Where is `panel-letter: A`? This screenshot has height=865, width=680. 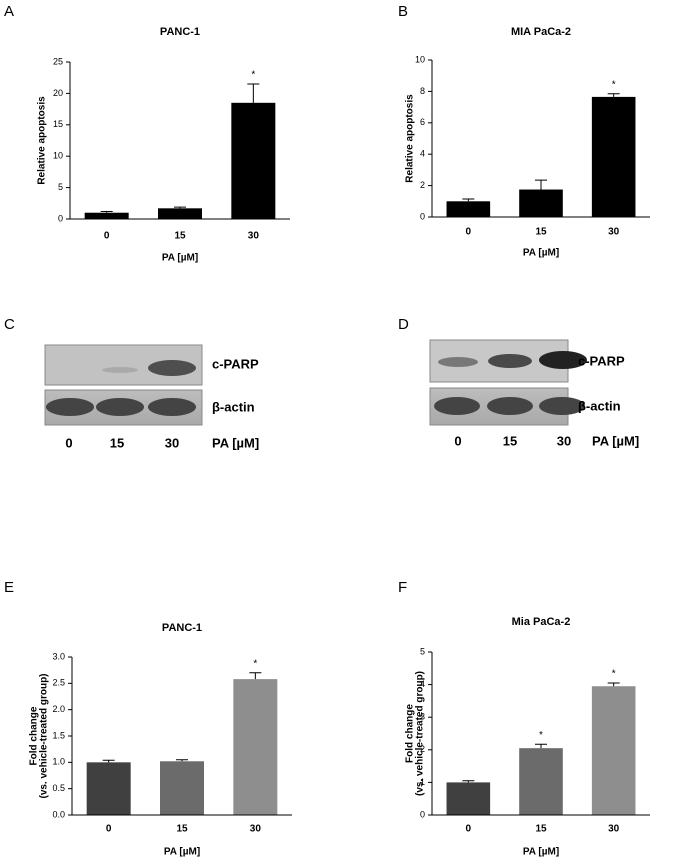
panel-letter: A is located at coordinates (9, 11).